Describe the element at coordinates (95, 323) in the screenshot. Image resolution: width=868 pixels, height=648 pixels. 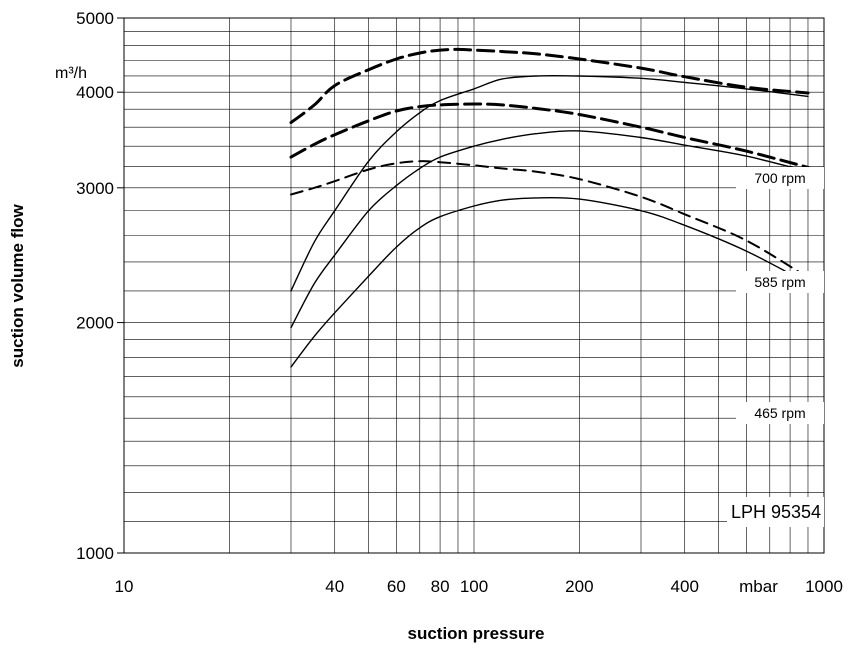
I see `y-tick-label: 2000` at that location.